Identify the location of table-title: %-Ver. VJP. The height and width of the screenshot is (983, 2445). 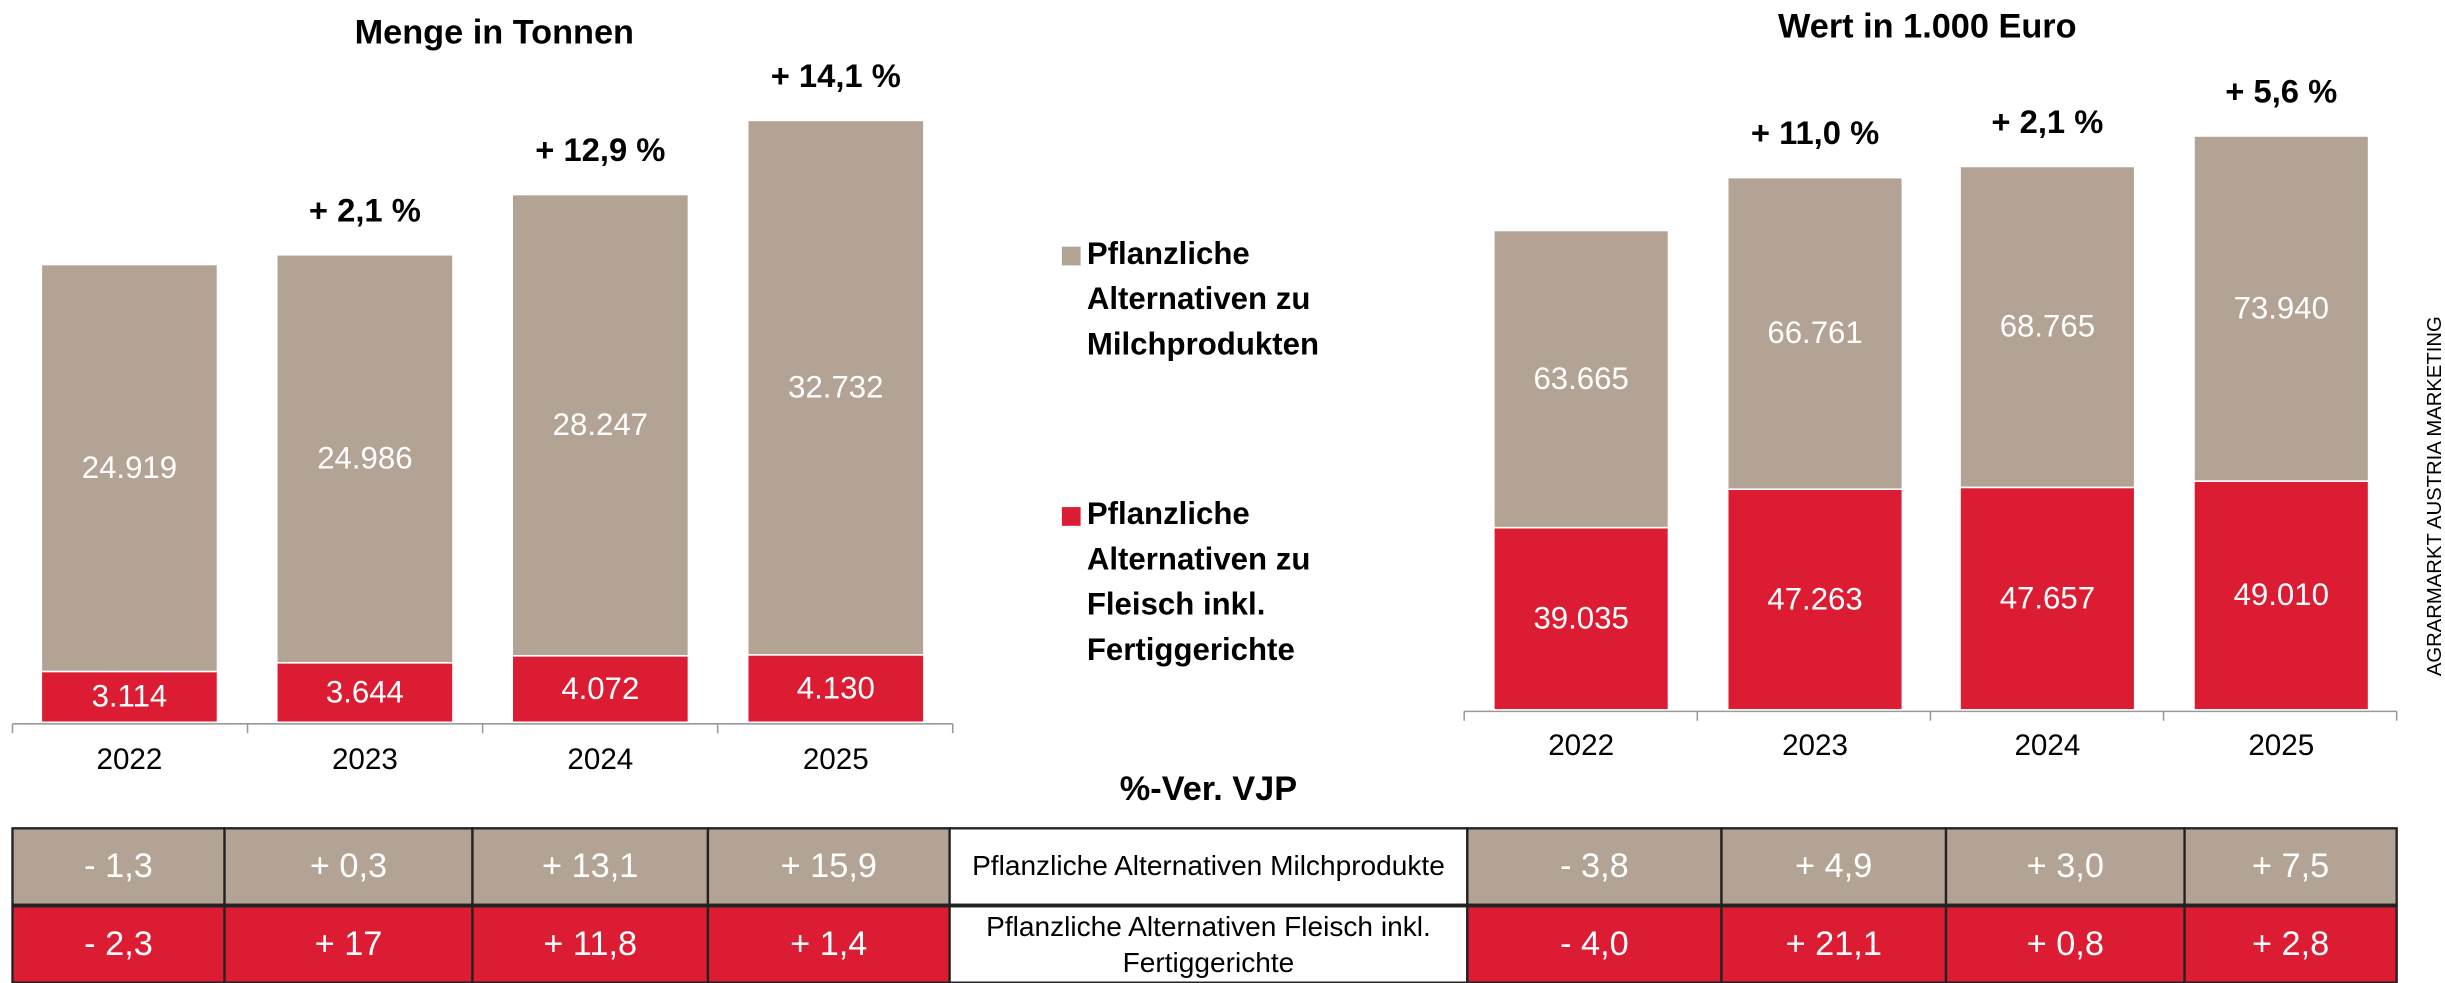
(1208, 789).